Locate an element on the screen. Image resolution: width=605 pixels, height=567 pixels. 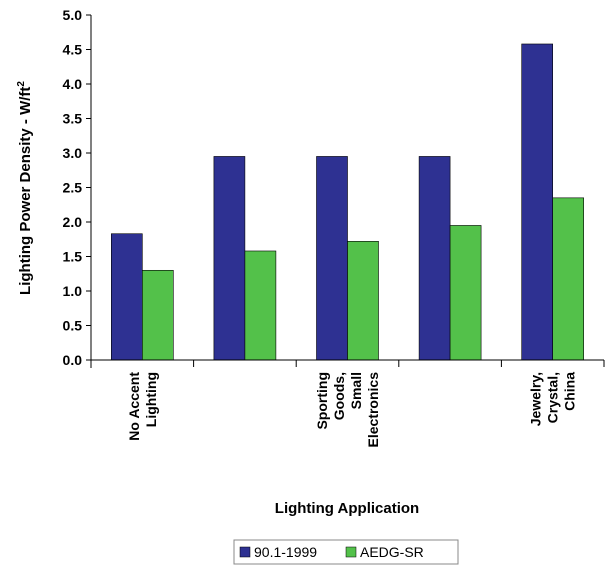
y-tick-label: 4.0 is located at coordinates (73, 84).